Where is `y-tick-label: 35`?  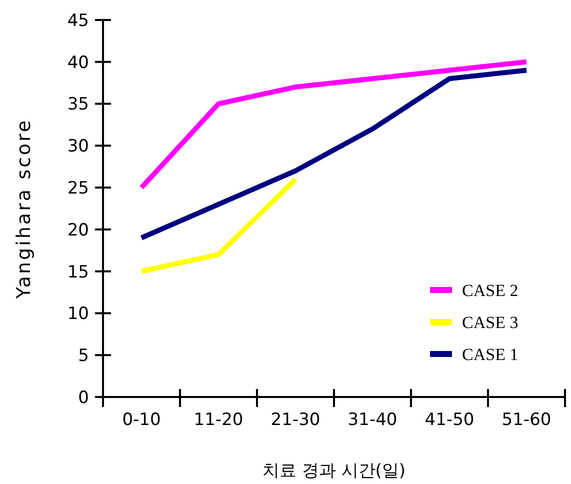 y-tick-label: 35 is located at coordinates (78, 104).